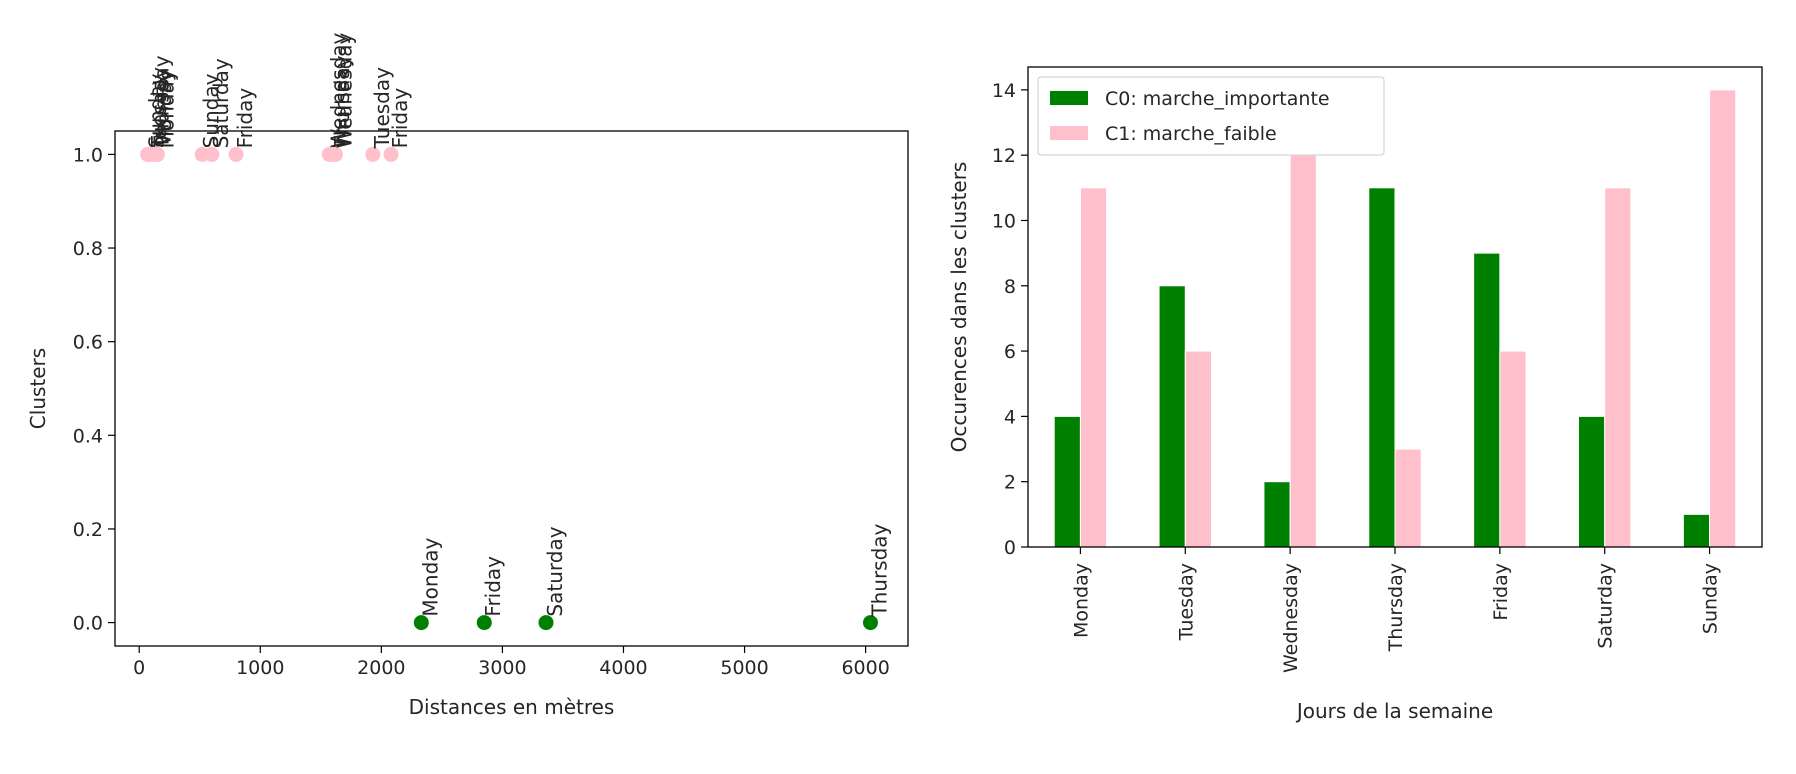  What do you see at coordinates (88, 436) in the screenshot?
I see `y-tick-label: 0.4` at bounding box center [88, 436].